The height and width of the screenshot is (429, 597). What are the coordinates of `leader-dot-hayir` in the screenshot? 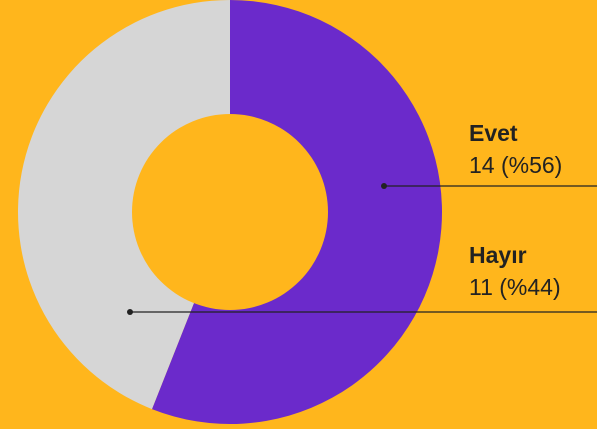 It's located at (130, 312).